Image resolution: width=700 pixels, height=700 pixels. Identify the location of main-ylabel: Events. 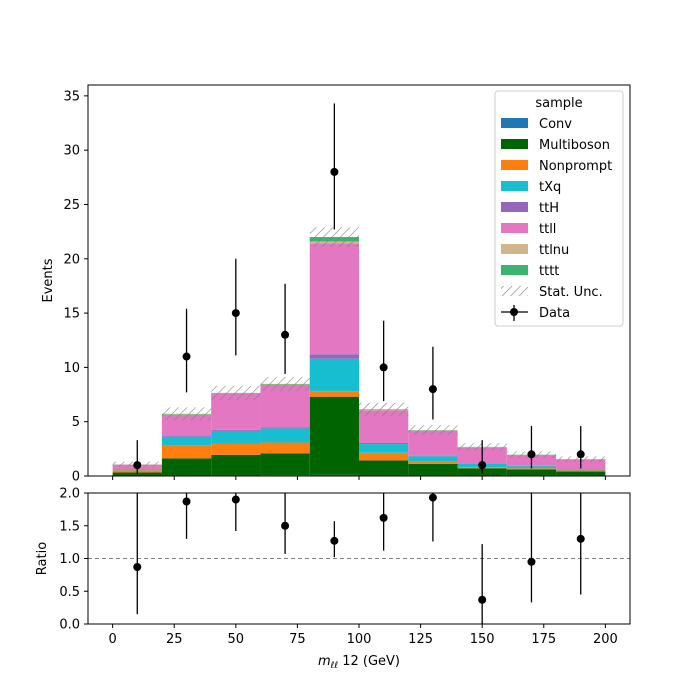
(48, 280).